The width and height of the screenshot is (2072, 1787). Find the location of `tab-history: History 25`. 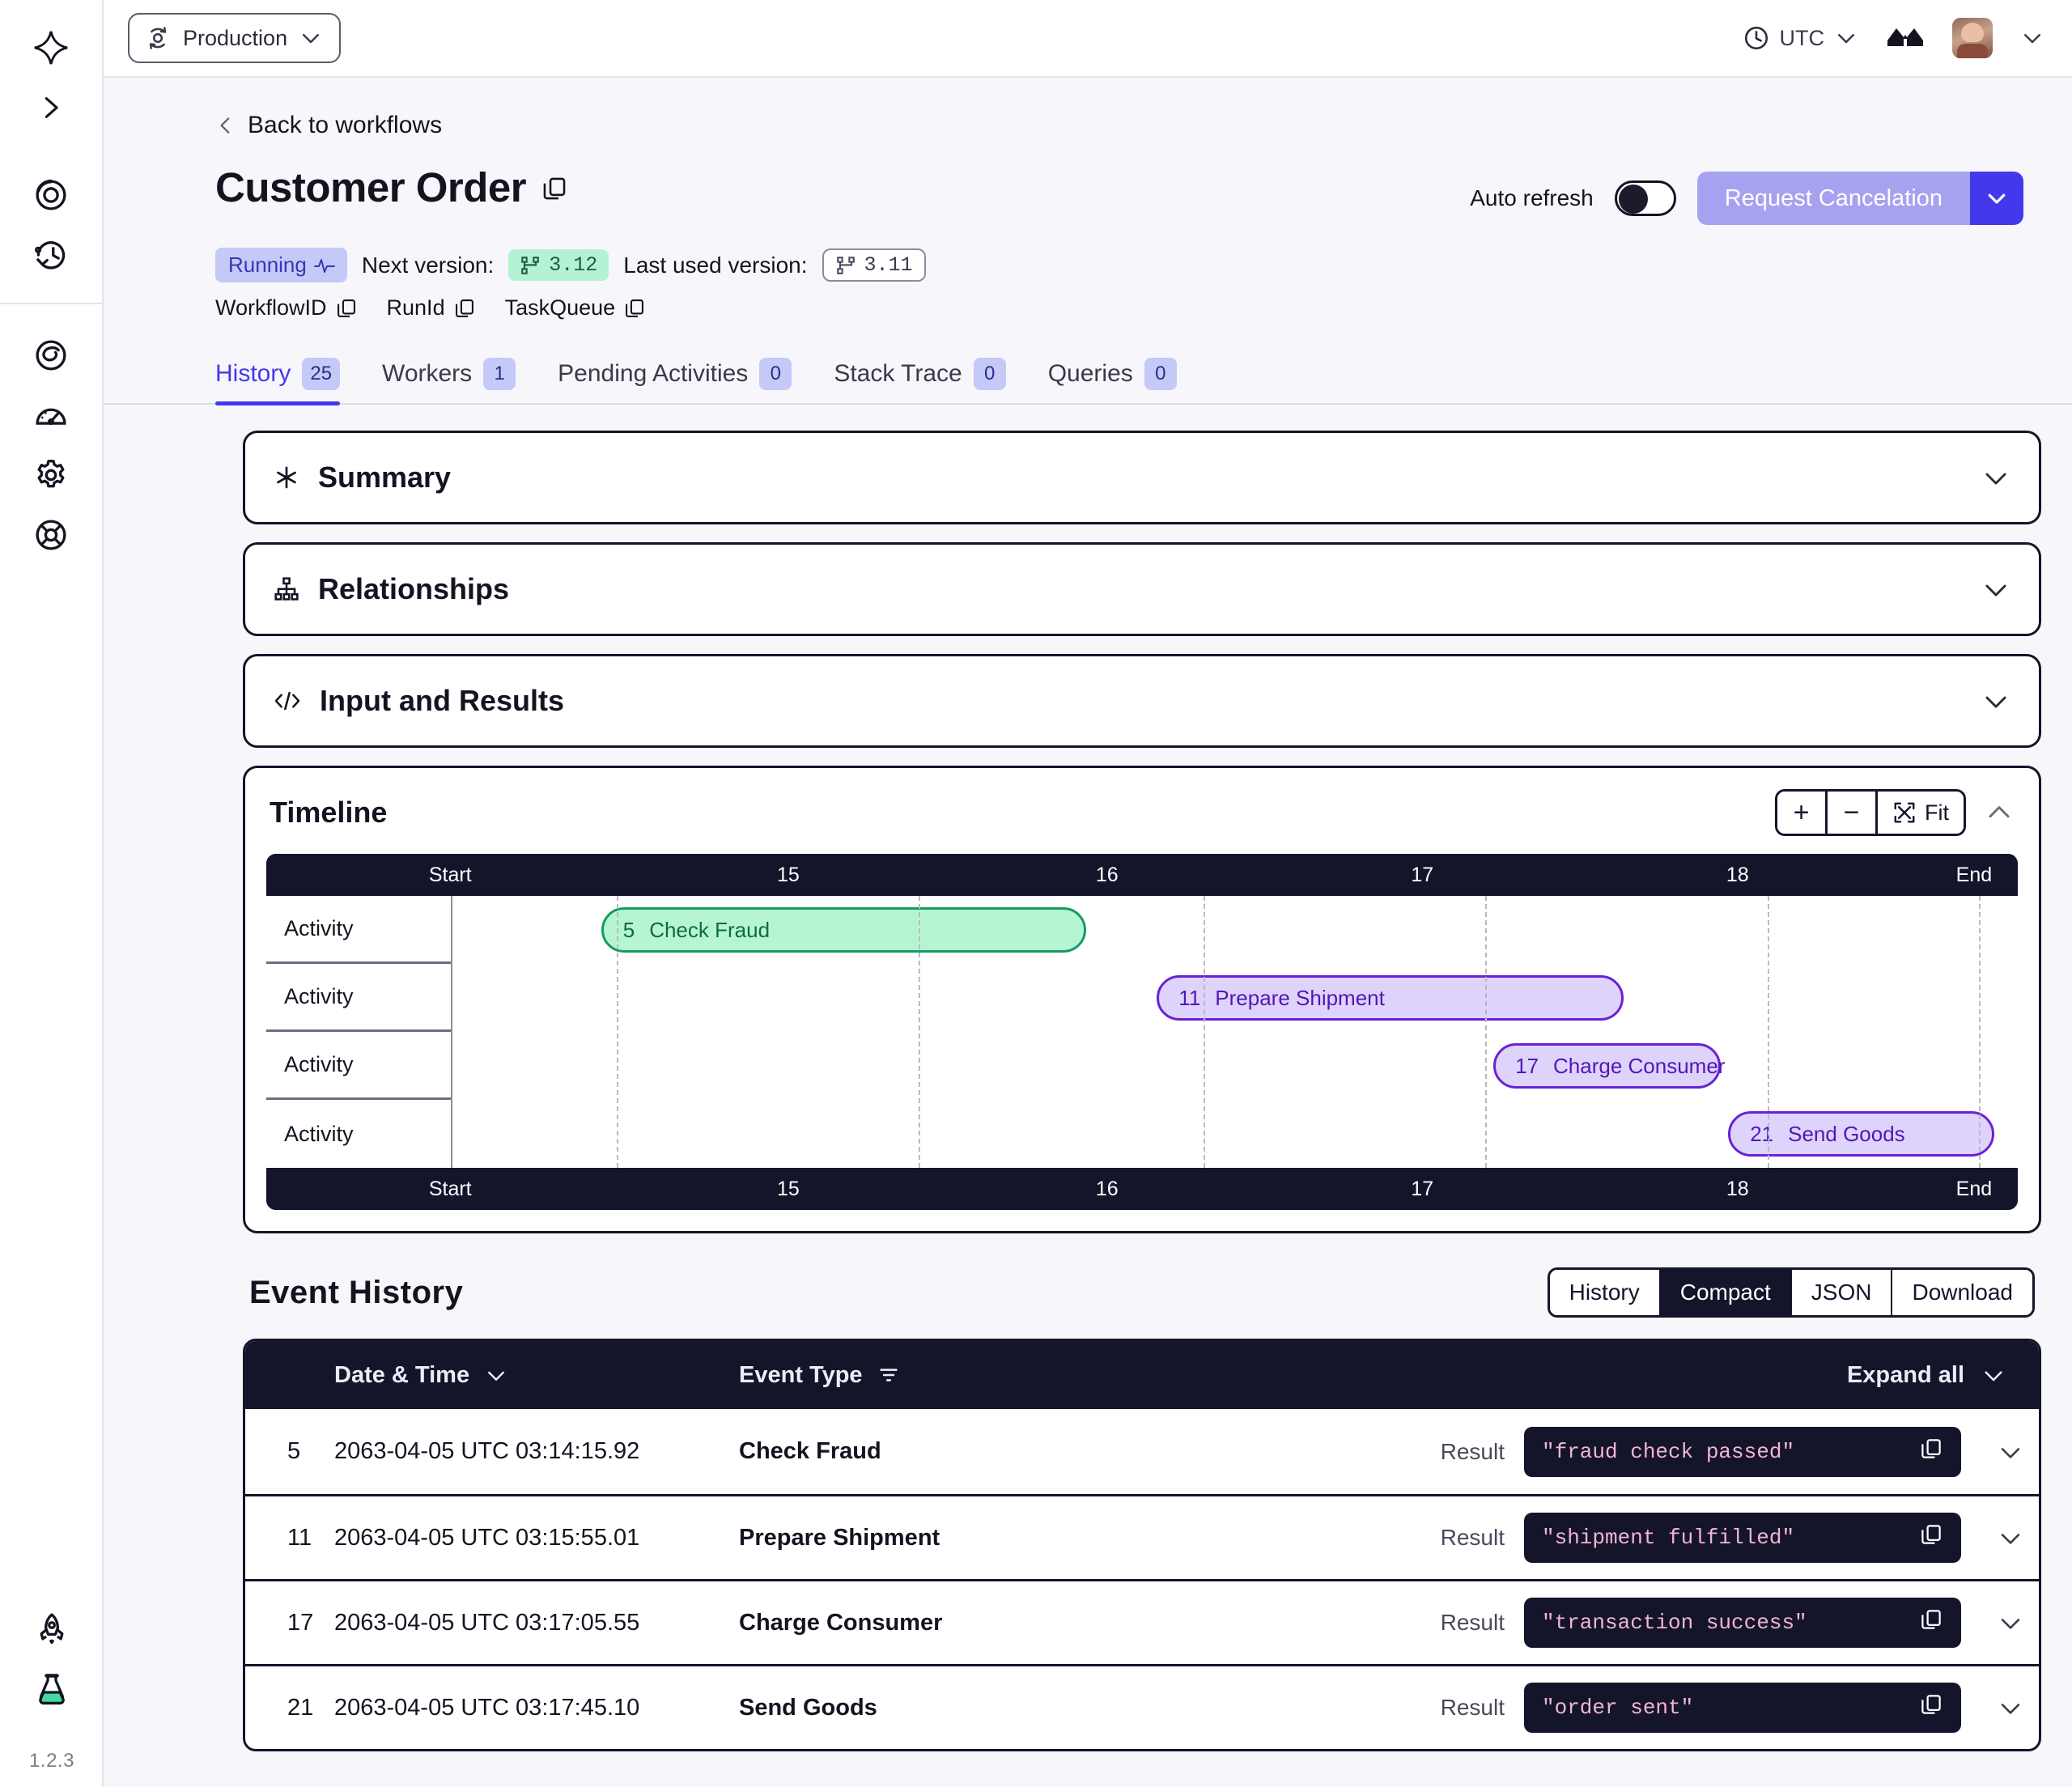

tab-history: History 25 is located at coordinates (278, 381).